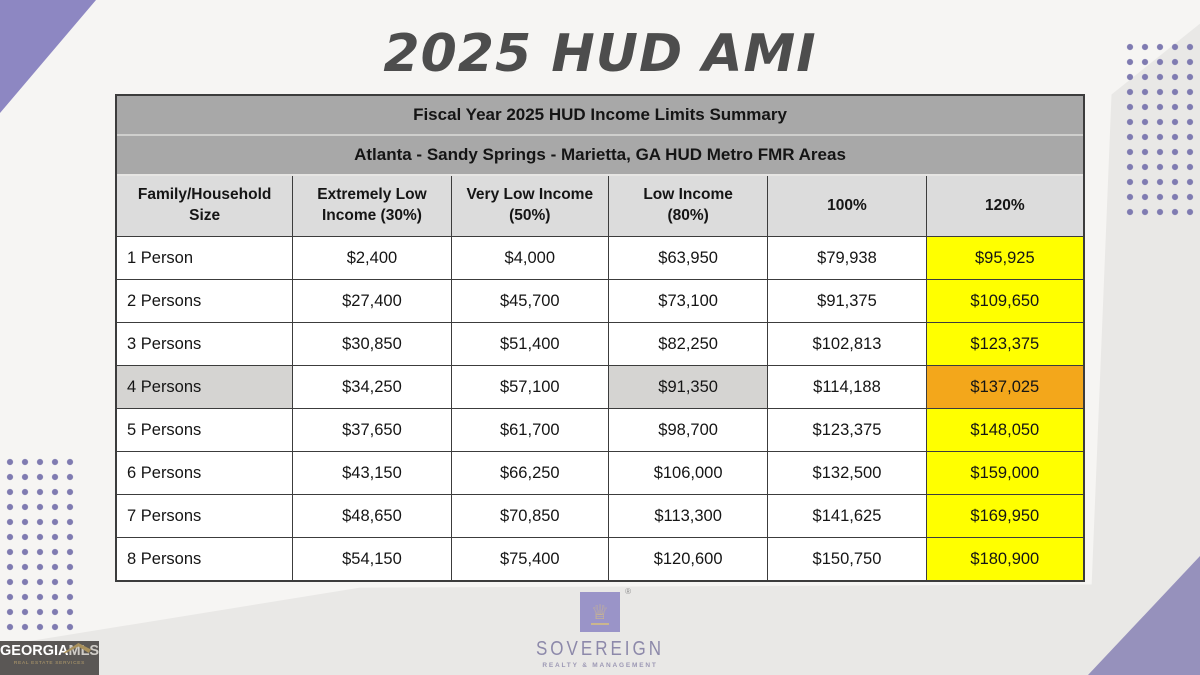  I want to click on value-cell: $45,700, so click(529, 301).